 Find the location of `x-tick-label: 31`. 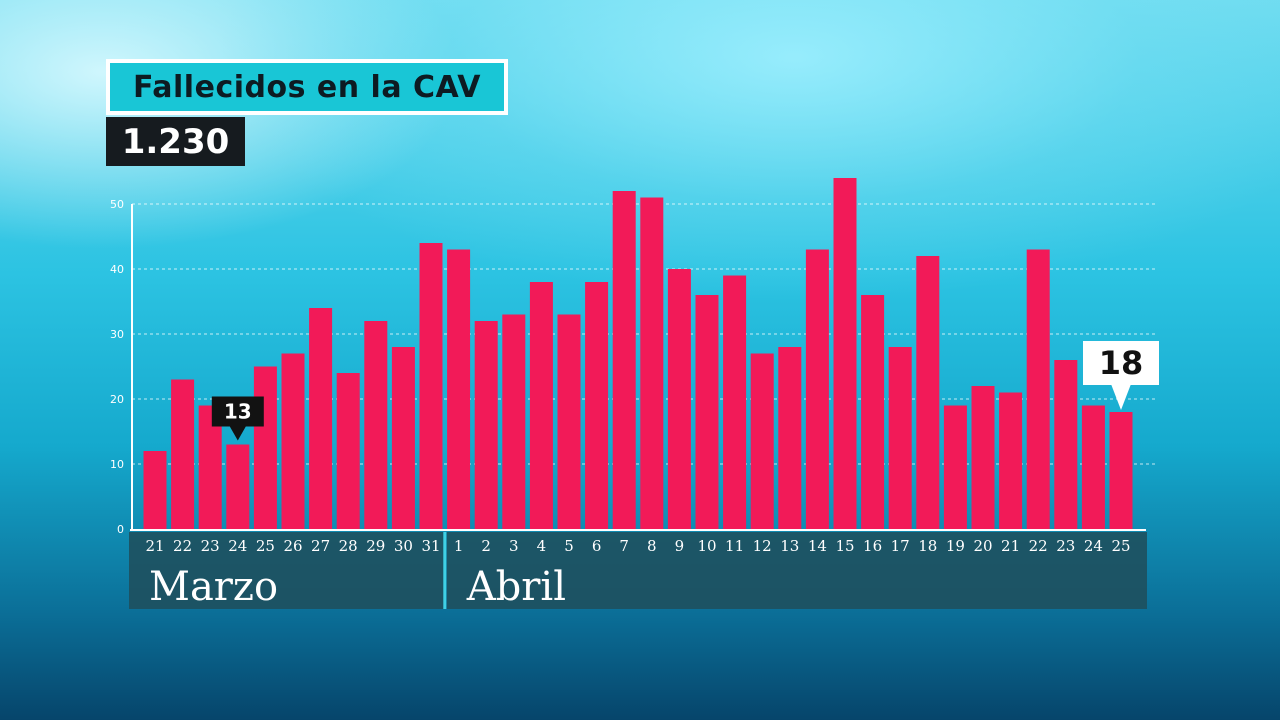

x-tick-label: 31 is located at coordinates (430, 546).